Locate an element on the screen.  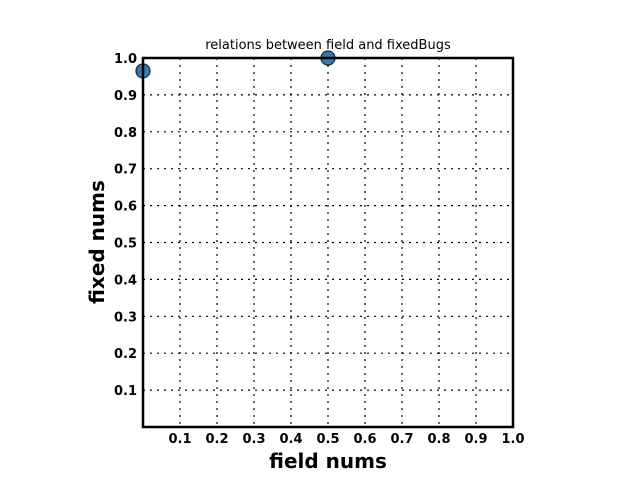
y-tick-label: 0.4 is located at coordinates (125, 280).